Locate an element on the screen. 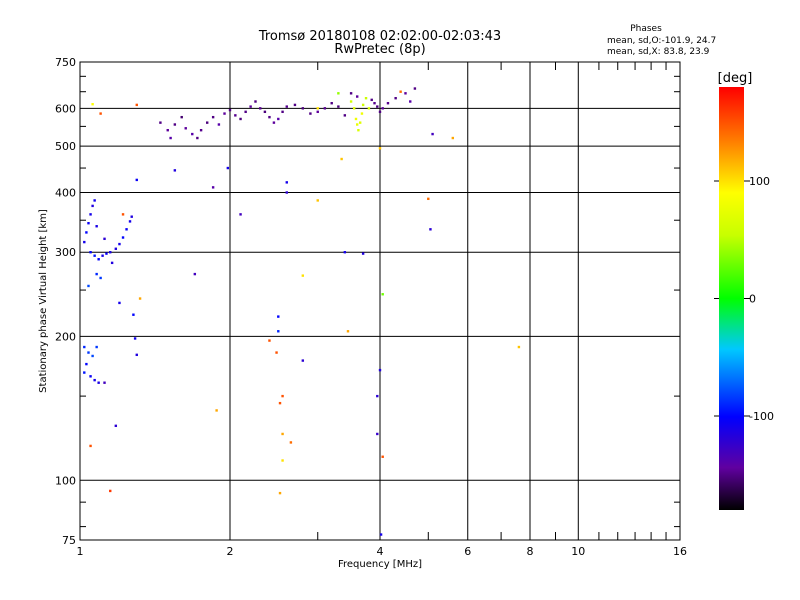 The image size is (800, 600). y-tick-label: 750 is located at coordinates (65, 62).